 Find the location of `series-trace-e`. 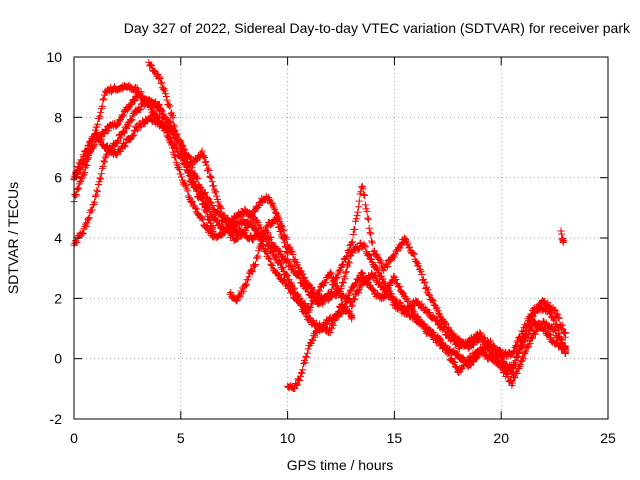

series-trace-e is located at coordinates (181, 146).